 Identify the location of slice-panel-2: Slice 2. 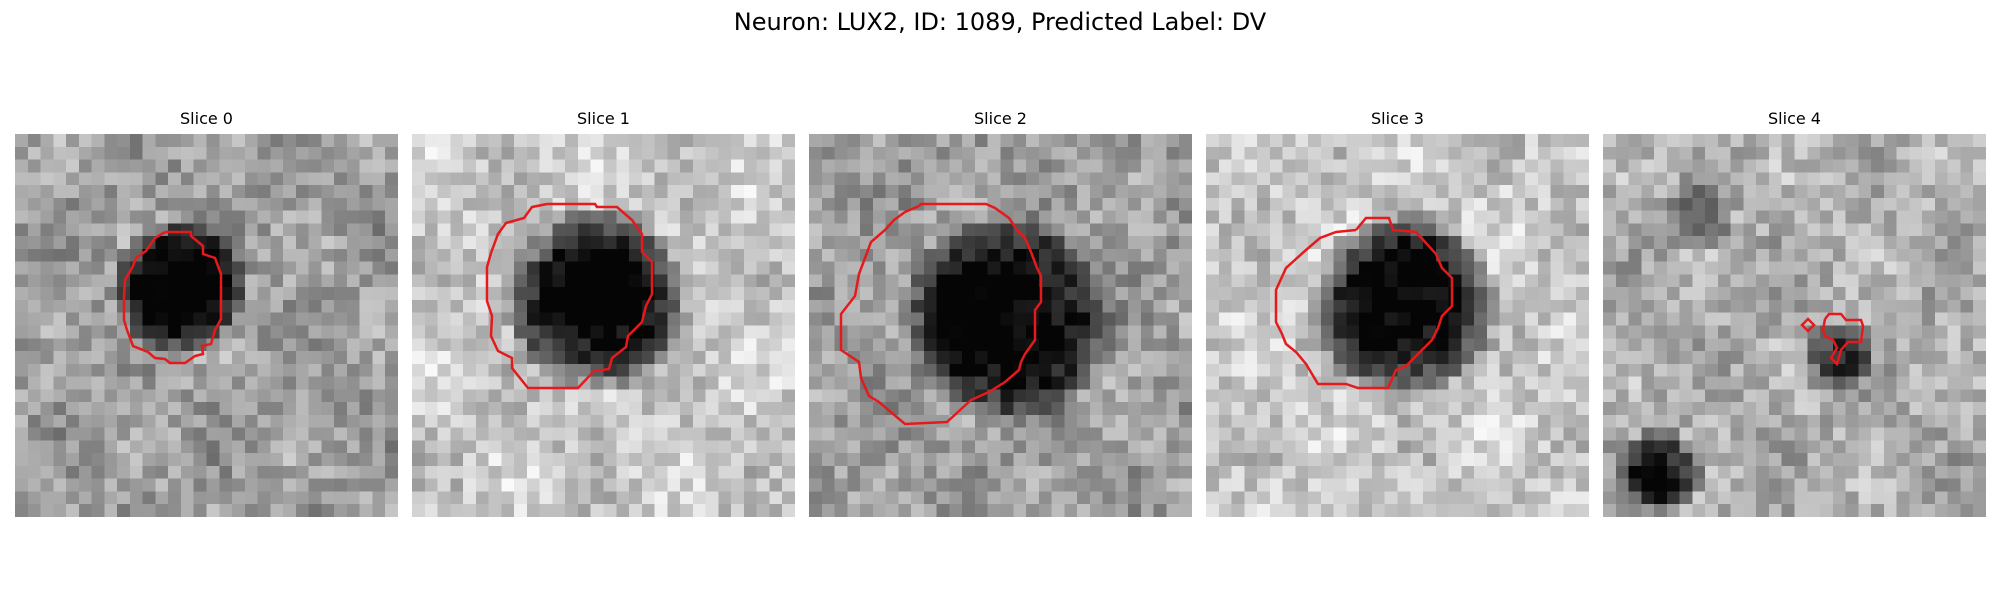
(1000, 313).